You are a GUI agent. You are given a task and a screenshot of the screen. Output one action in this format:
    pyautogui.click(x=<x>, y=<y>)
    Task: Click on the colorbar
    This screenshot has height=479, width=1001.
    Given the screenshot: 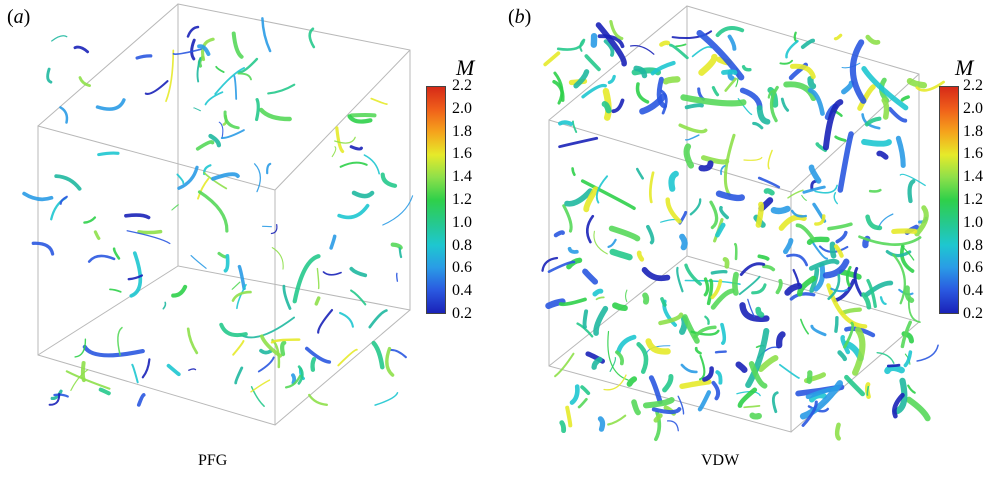 What is the action you would take?
    pyautogui.click(x=949, y=200)
    